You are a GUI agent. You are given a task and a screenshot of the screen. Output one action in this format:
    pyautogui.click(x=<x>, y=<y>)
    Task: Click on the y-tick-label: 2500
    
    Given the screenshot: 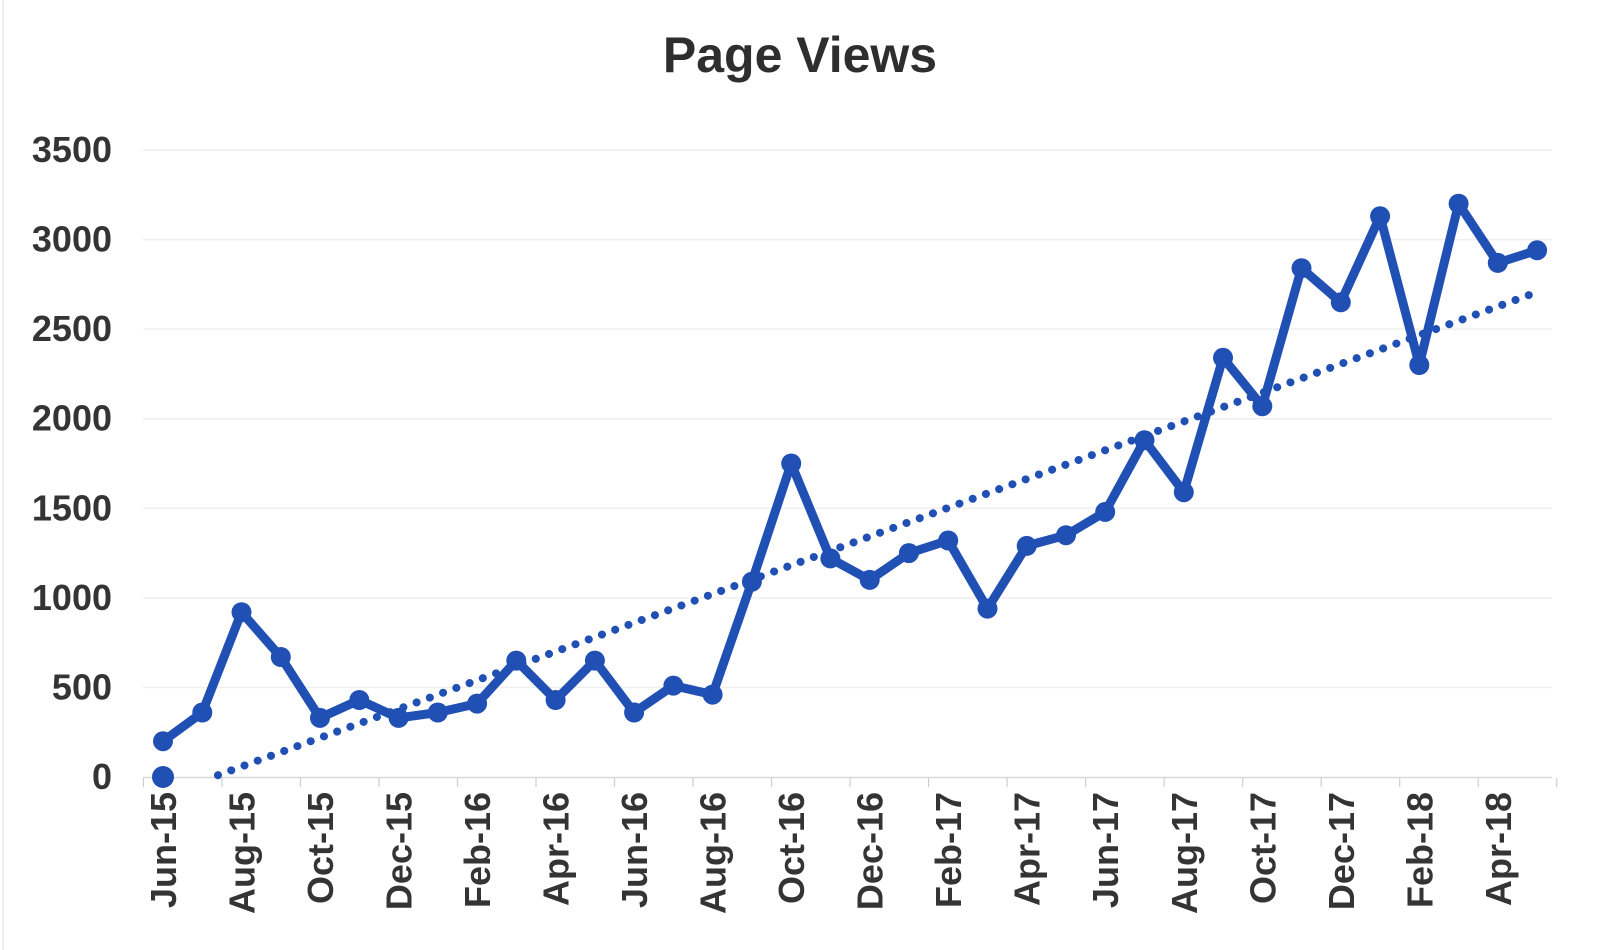 What is the action you would take?
    pyautogui.click(x=72, y=328)
    